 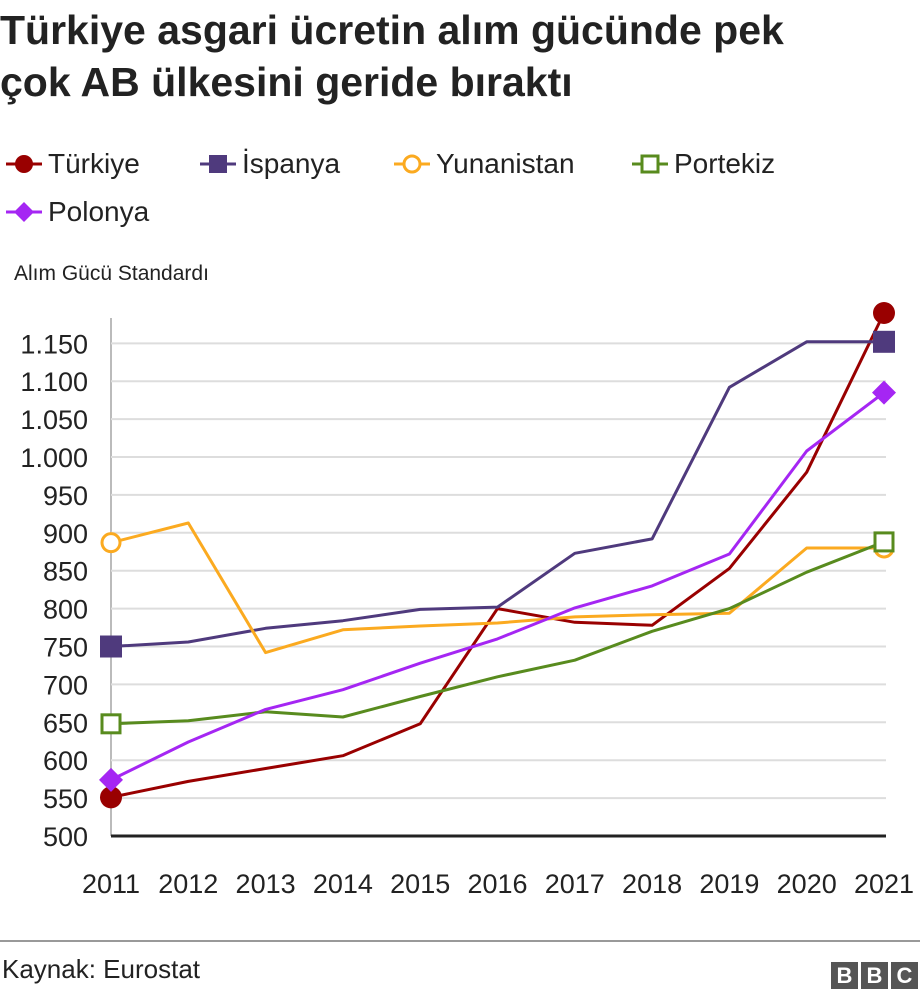 What do you see at coordinates (111, 779) in the screenshot?
I see `data-point-5-2011` at bounding box center [111, 779].